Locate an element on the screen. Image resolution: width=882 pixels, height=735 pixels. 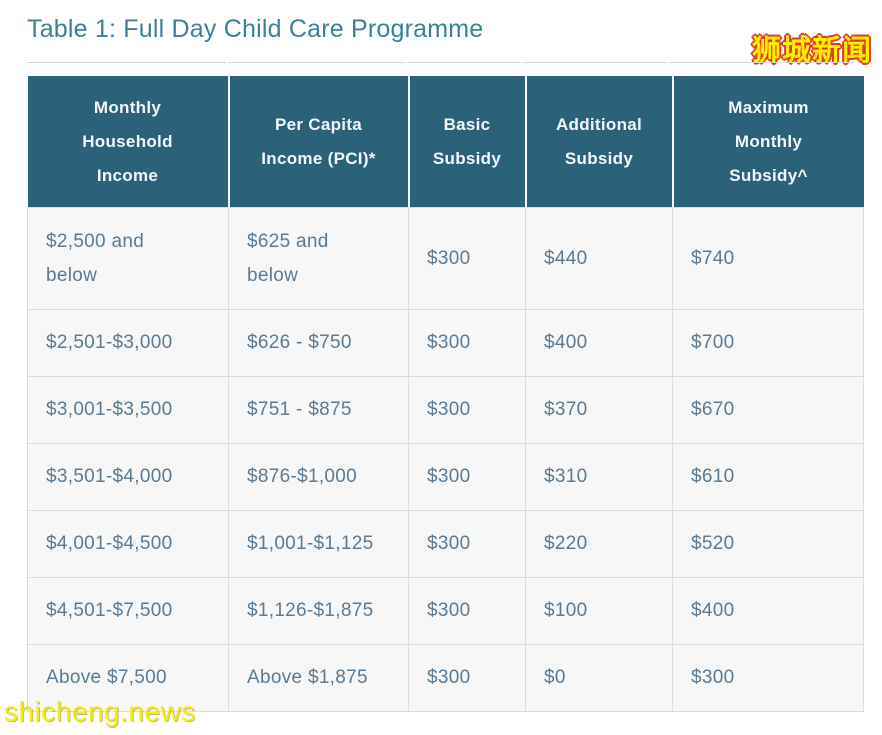
table-row: $3,001-$3,500 $751 - $875 $300 $370 $670 is located at coordinates (445, 410).